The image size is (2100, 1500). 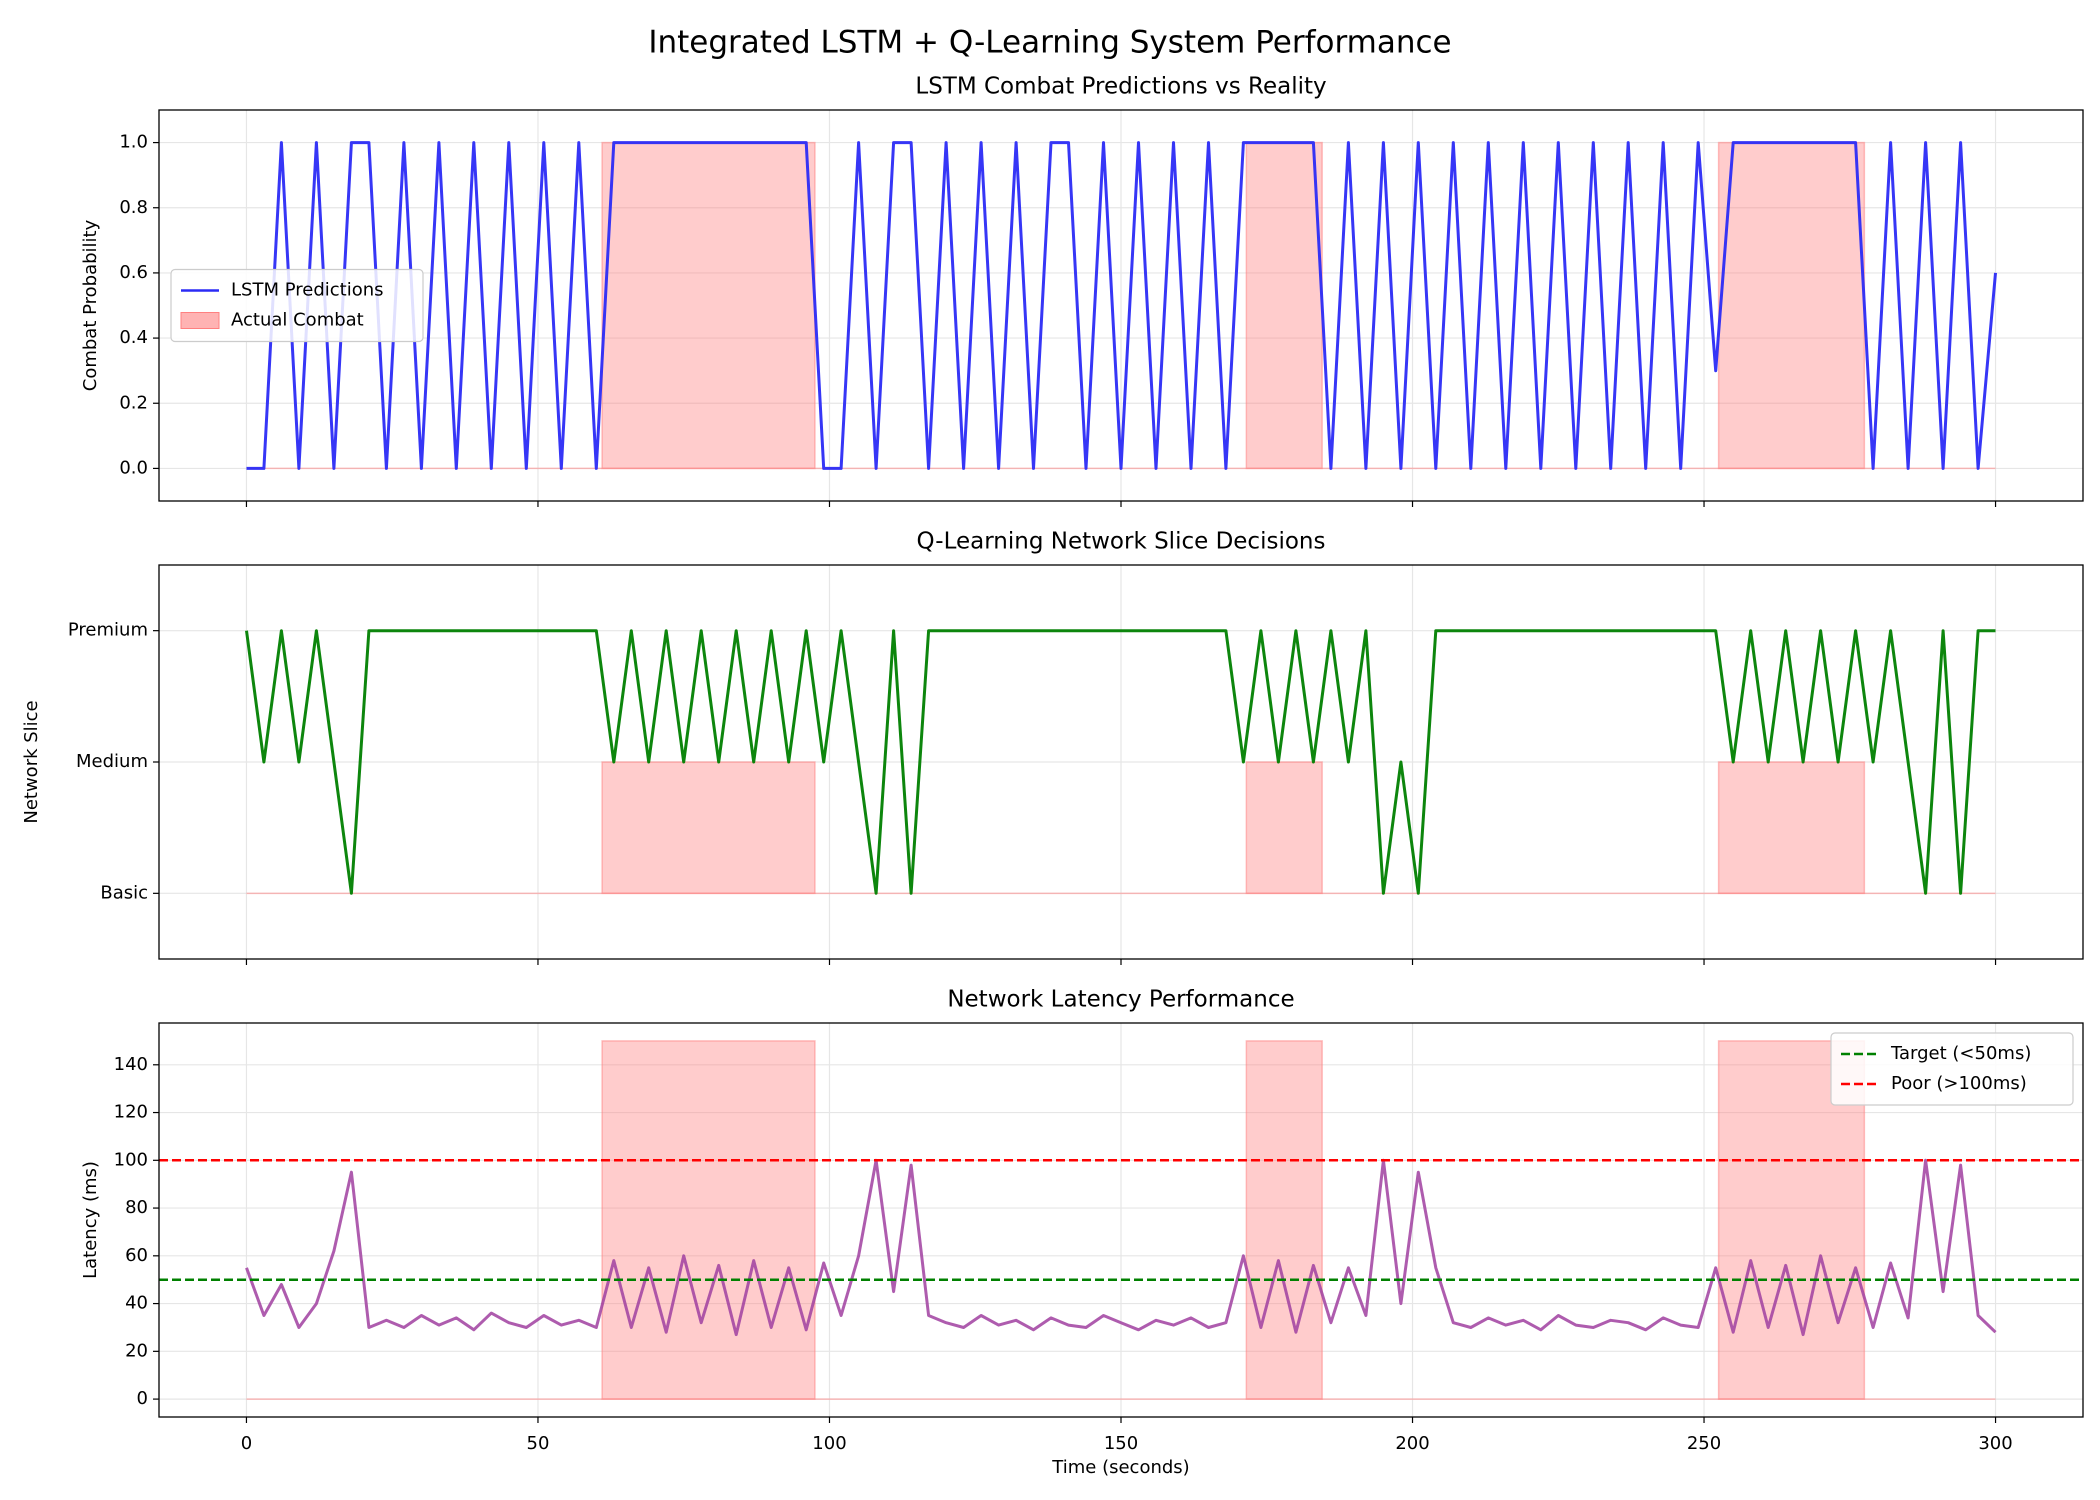 What do you see at coordinates (1121, 542) in the screenshot?
I see `axes-title: Q-Learning Network Slice Decisions` at bounding box center [1121, 542].